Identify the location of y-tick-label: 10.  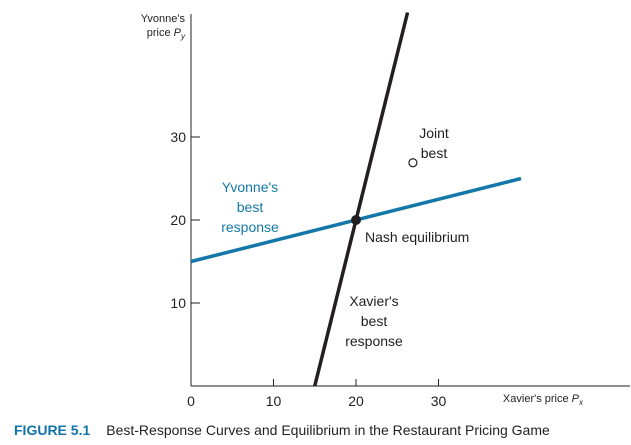
(178, 303).